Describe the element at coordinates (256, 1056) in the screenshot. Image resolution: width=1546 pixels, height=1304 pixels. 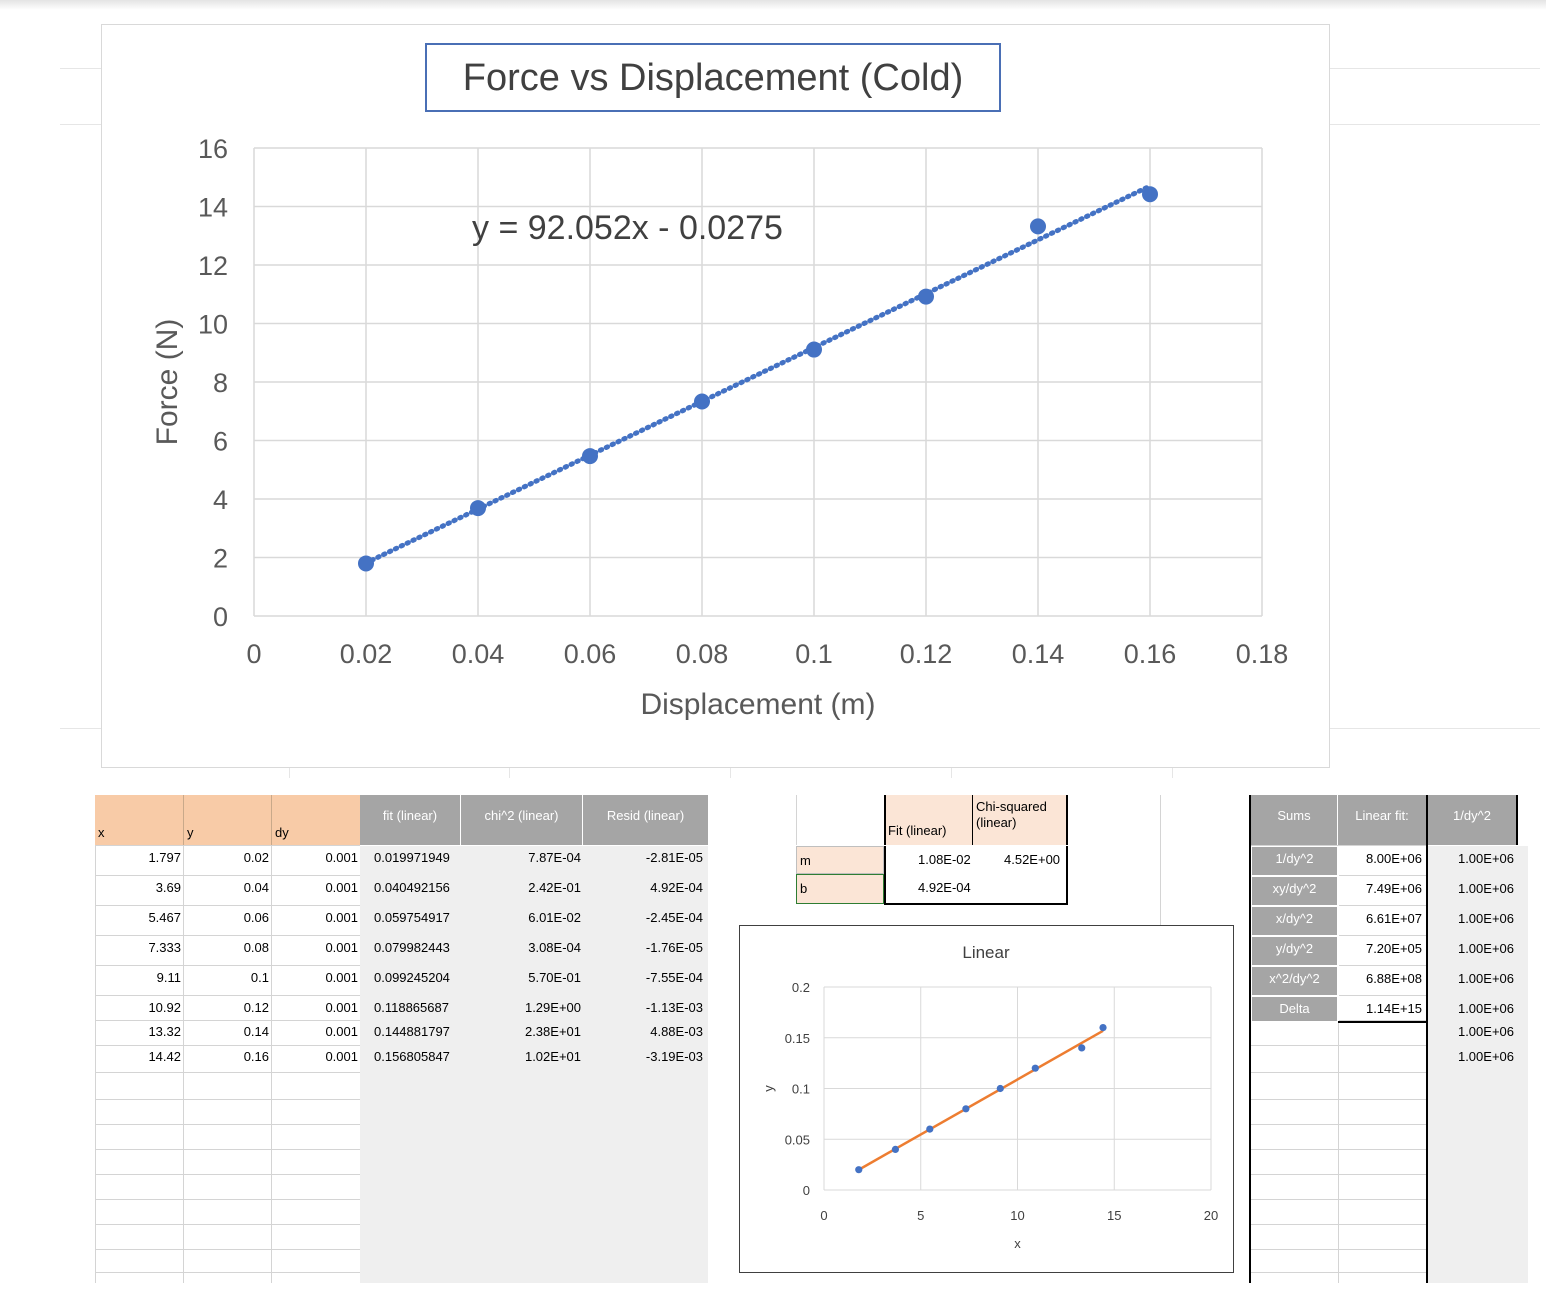
I see `cell-y: 0.16` at that location.